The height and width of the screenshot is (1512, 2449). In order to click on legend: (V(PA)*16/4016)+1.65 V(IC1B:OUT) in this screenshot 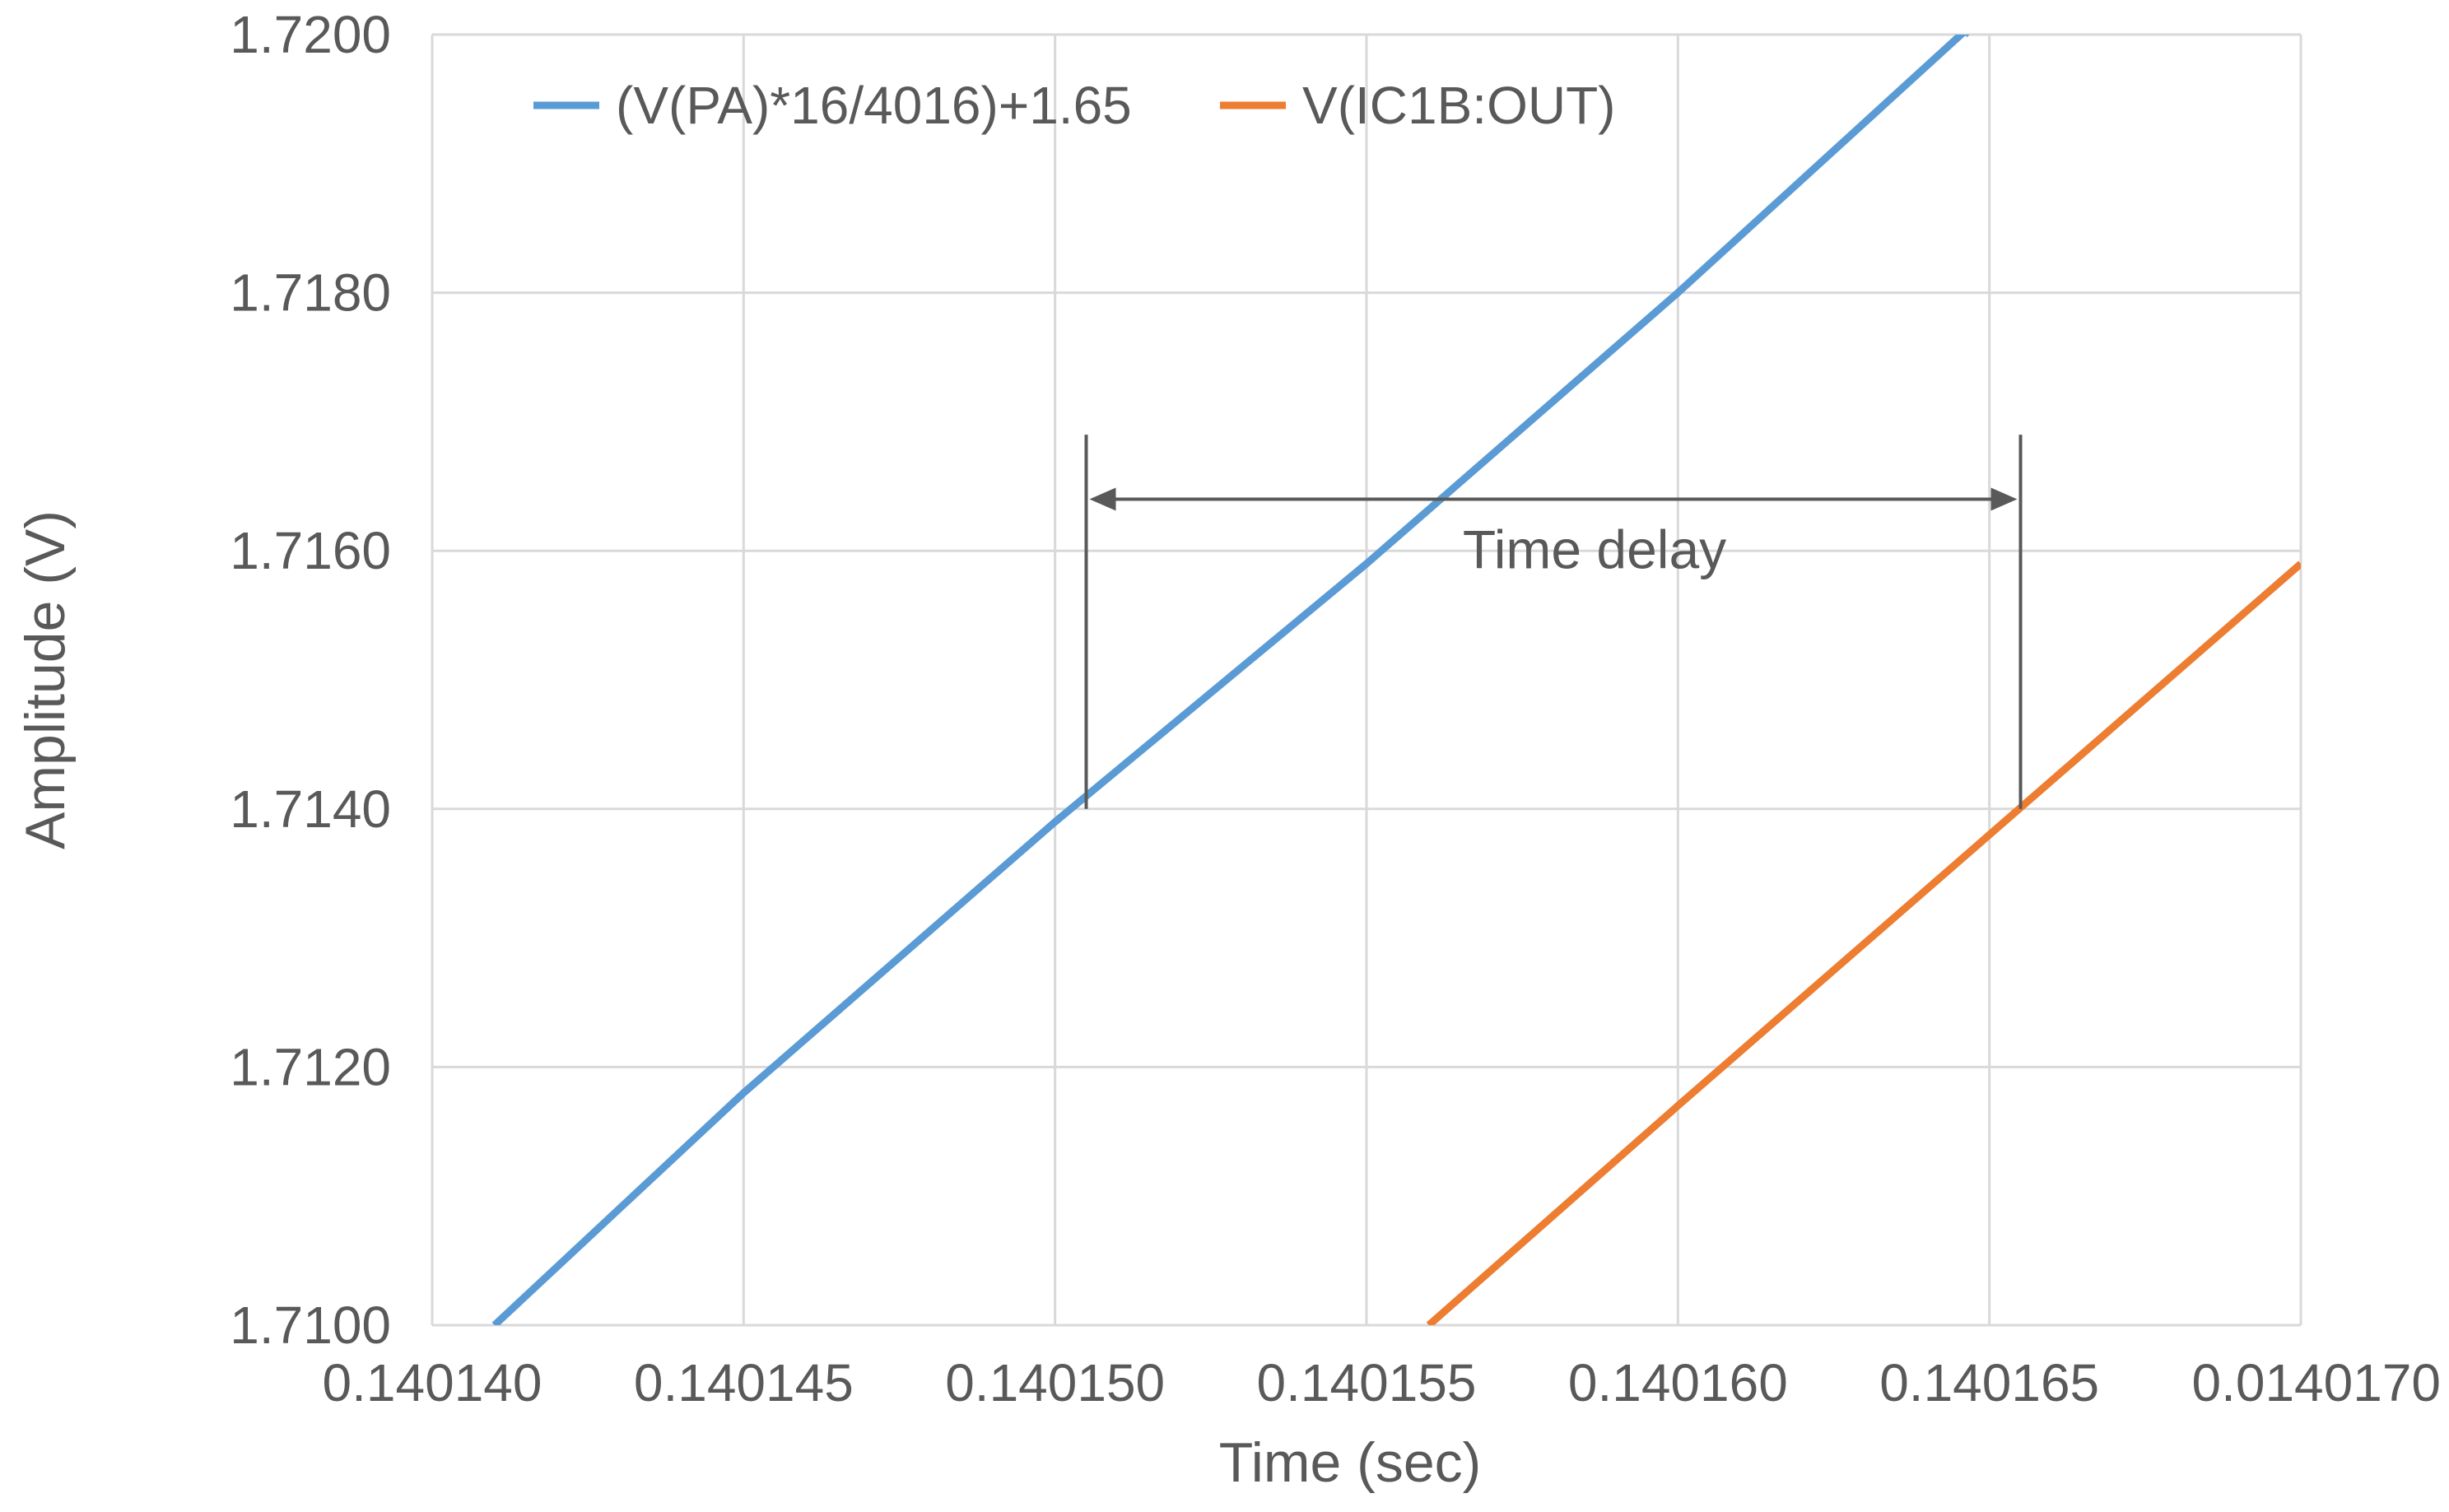, I will do `click(1074, 106)`.